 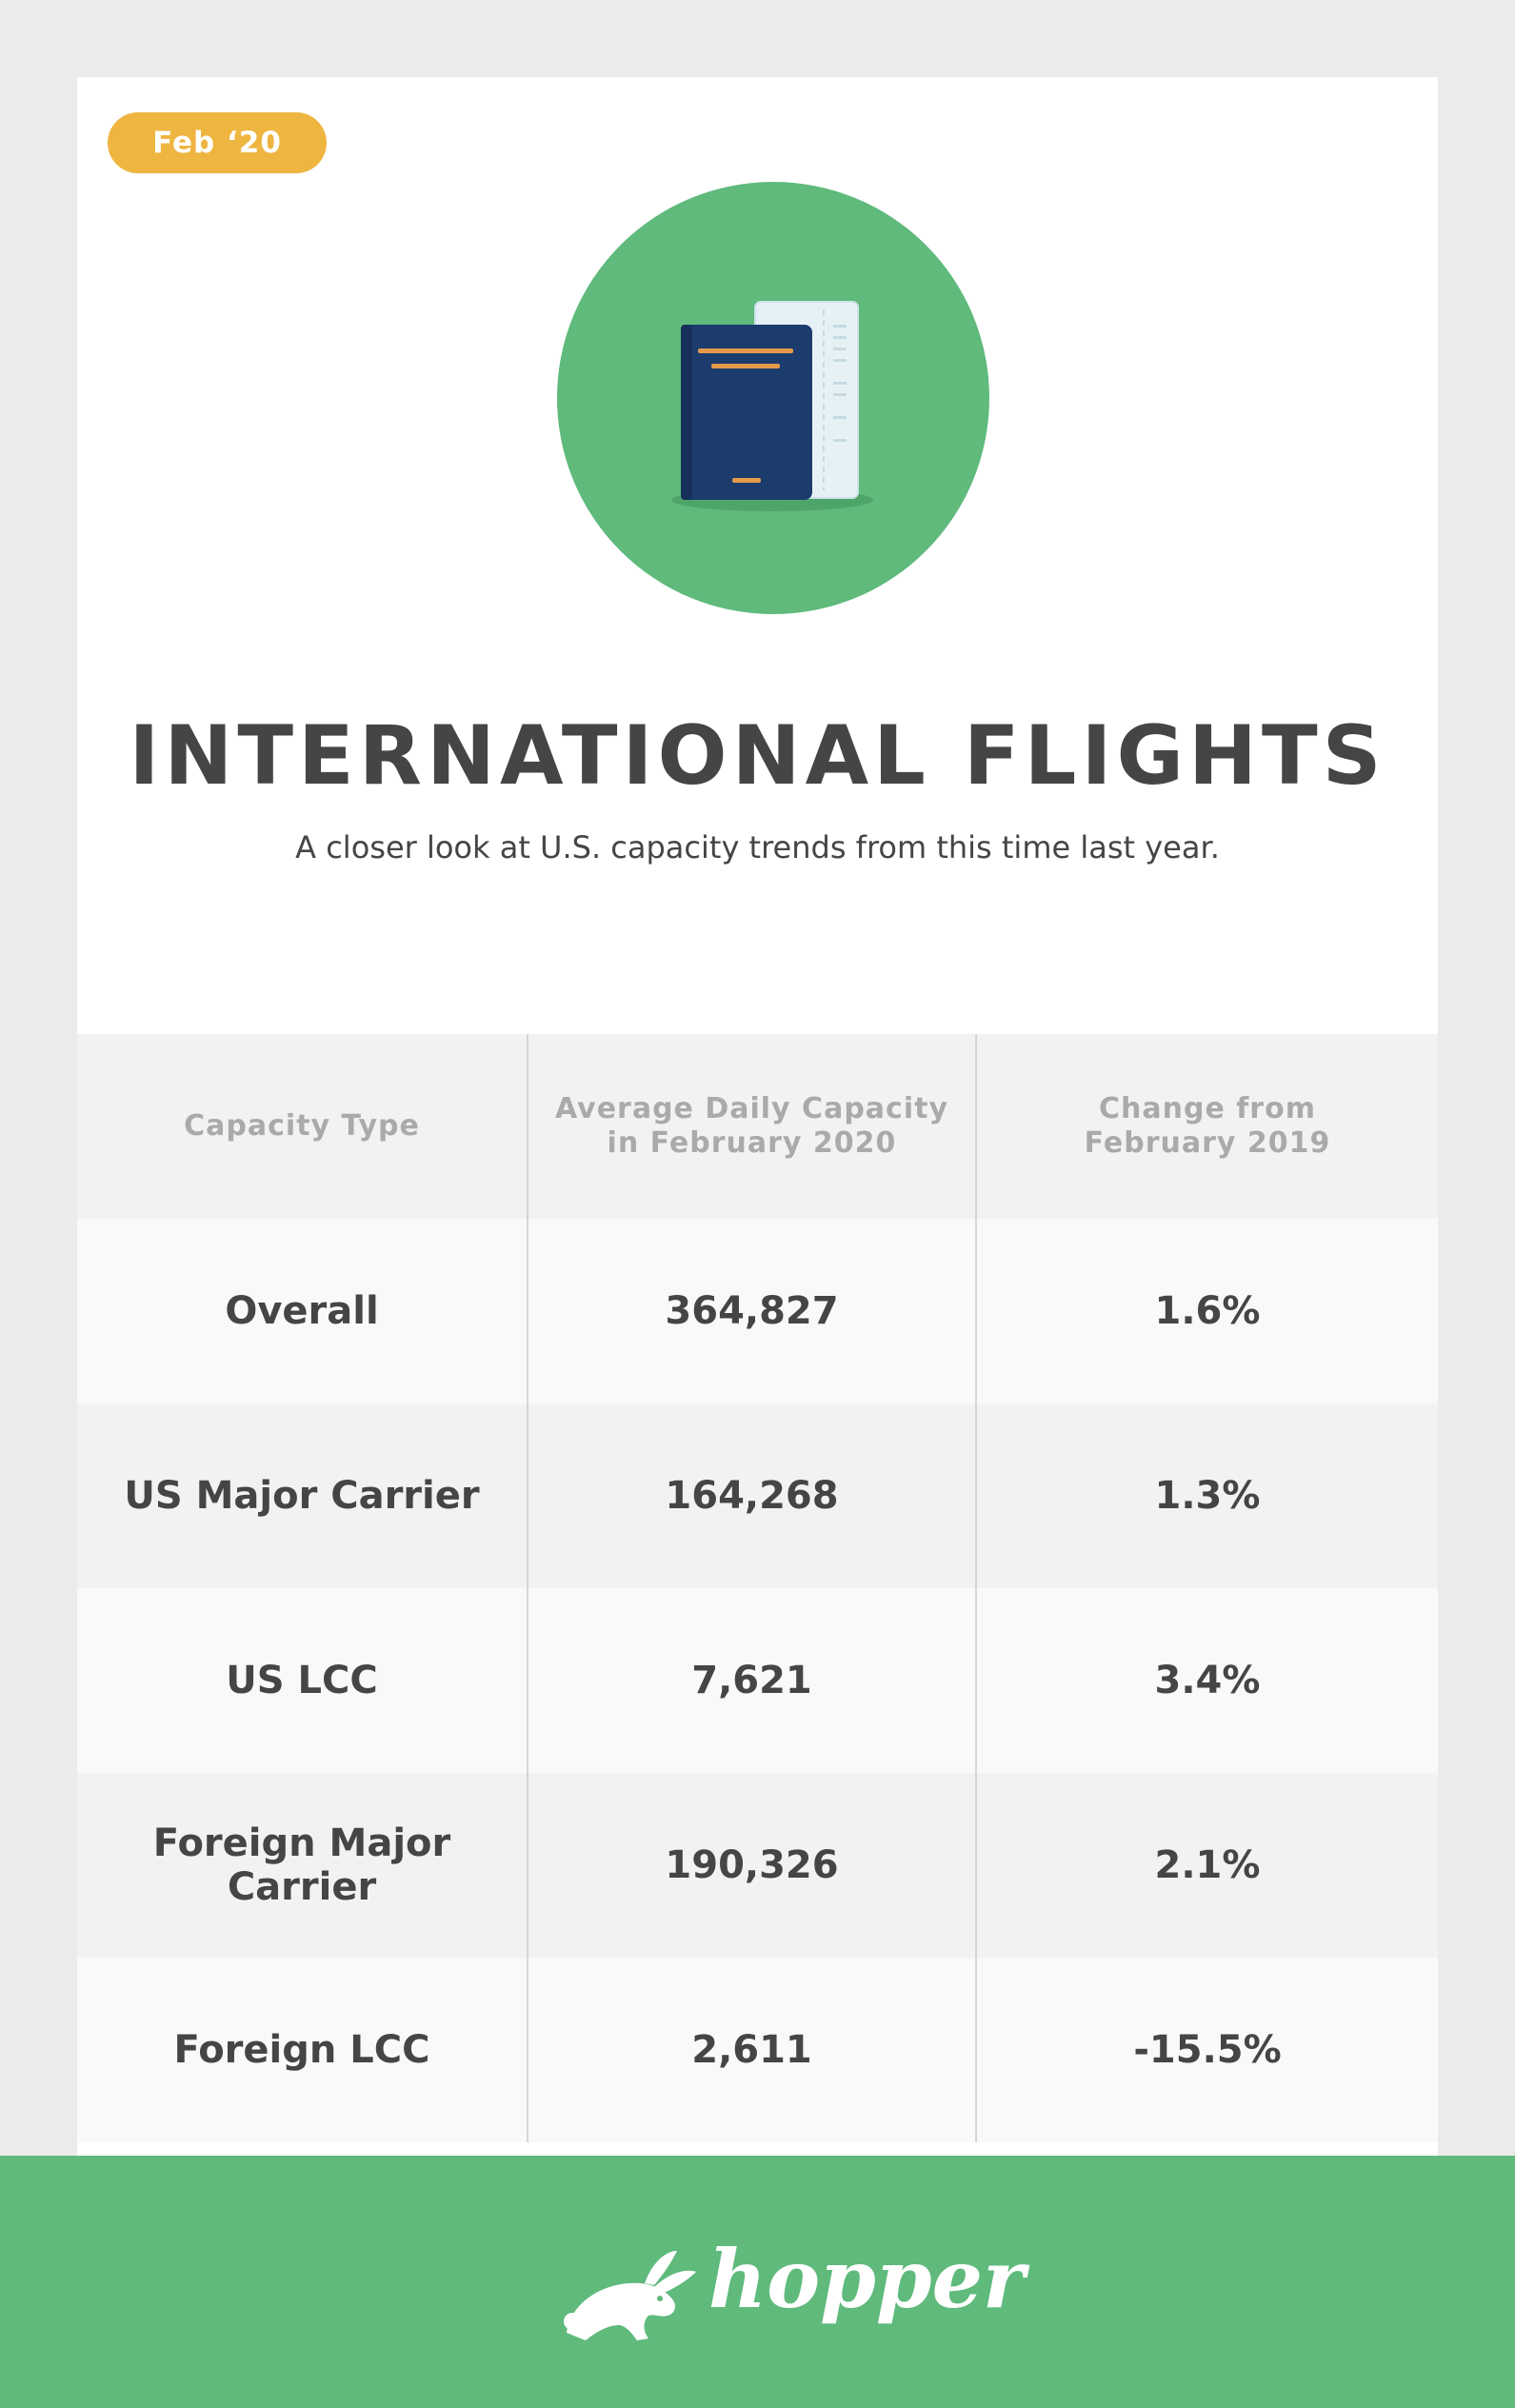 I want to click on cell-change: -15.5%, so click(x=1206, y=2050).